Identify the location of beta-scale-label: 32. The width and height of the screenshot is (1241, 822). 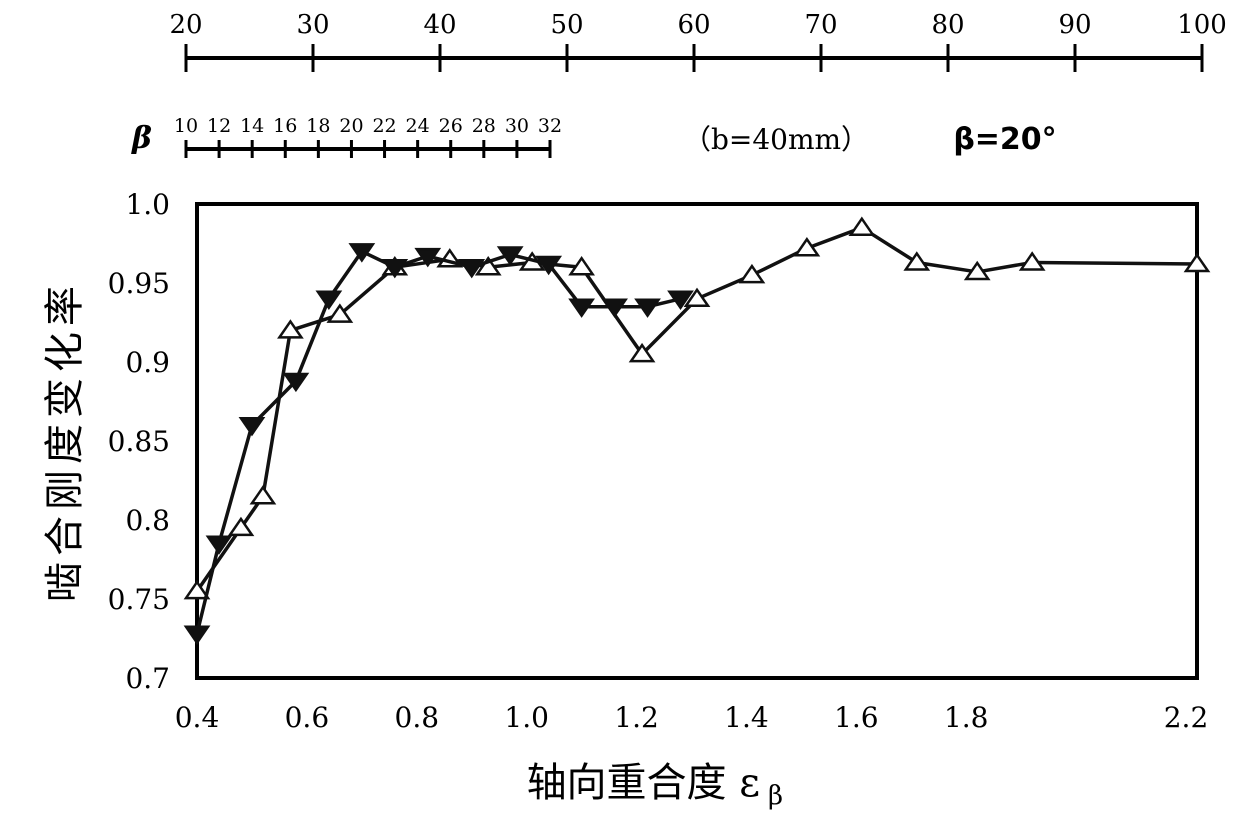
(550, 126).